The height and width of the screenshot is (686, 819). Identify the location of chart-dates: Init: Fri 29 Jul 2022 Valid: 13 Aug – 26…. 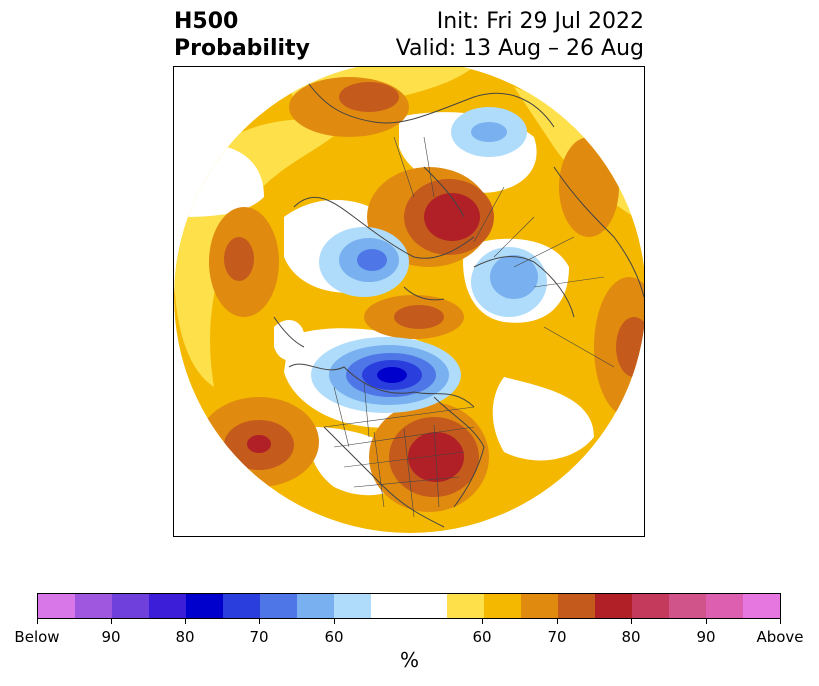
(520, 35).